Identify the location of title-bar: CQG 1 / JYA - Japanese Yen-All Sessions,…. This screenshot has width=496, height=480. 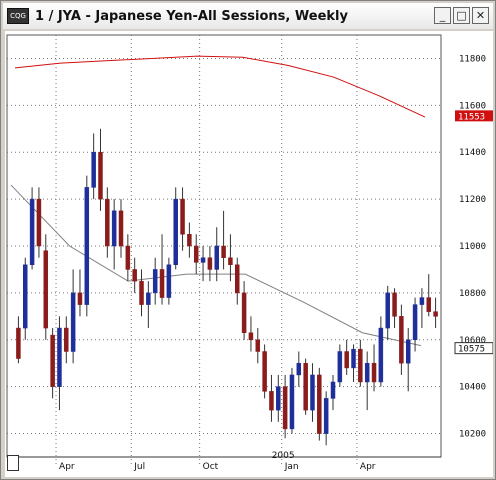
(248, 16).